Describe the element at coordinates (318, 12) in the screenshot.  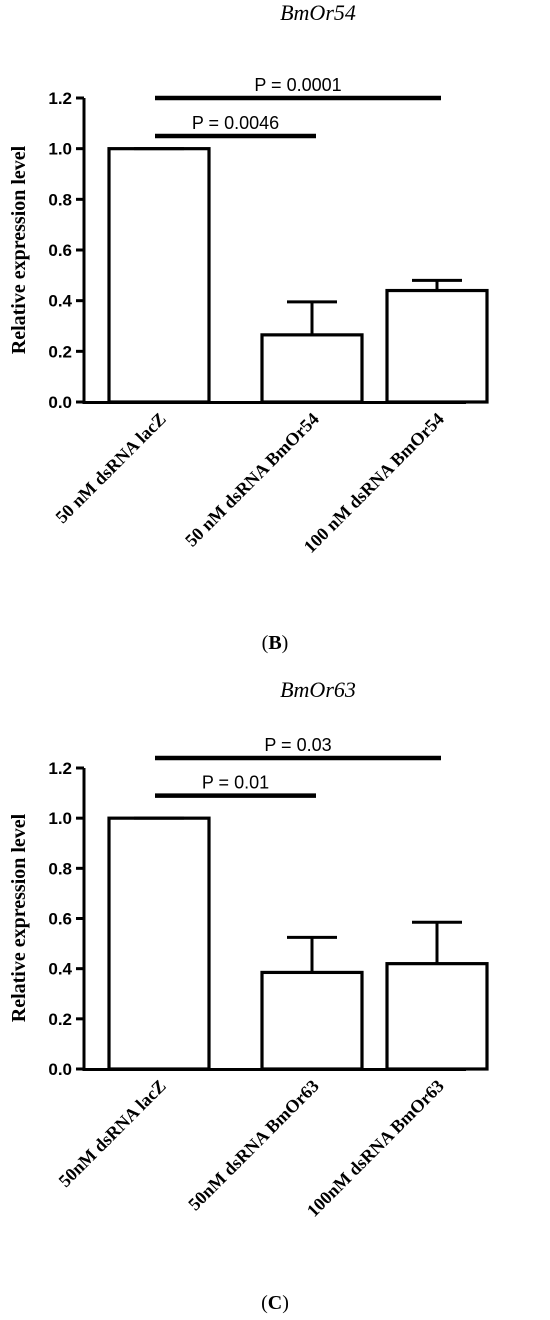
I see `chart-title: BmOr54` at that location.